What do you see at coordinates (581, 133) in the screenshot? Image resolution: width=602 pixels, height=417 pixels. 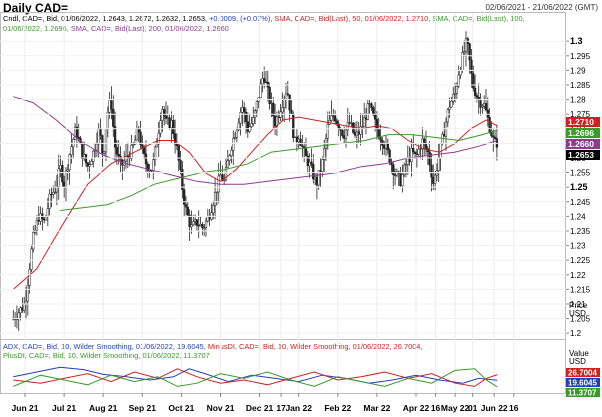 I see `last-value-text: 1.2696` at bounding box center [581, 133].